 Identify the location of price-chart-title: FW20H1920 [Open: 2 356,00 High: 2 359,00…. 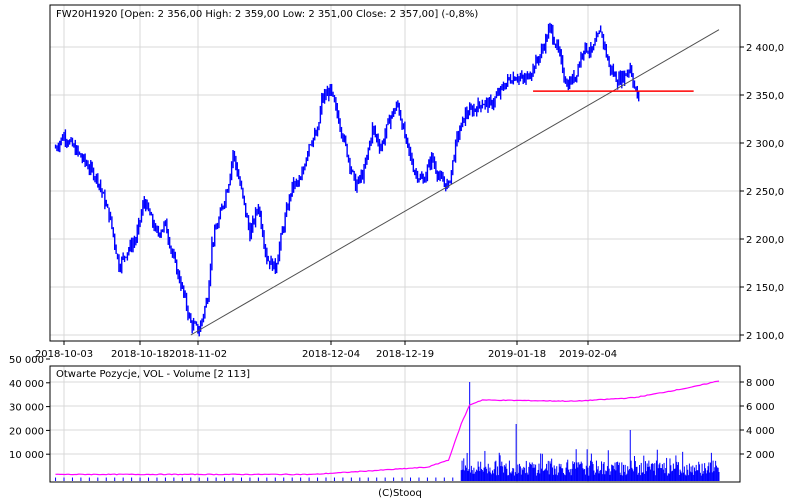
(267, 14).